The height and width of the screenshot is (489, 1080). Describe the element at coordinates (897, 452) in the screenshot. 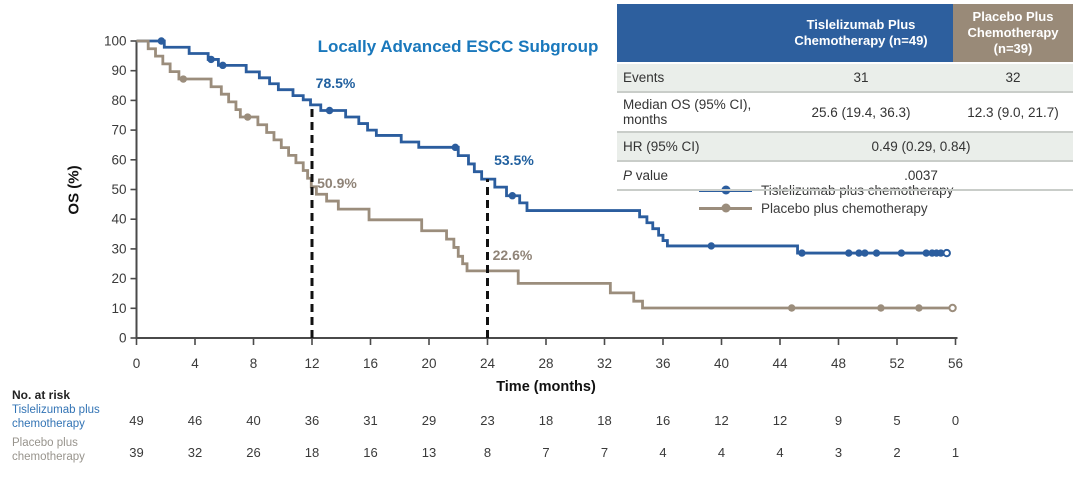

I see `risk-count: 2` at that location.